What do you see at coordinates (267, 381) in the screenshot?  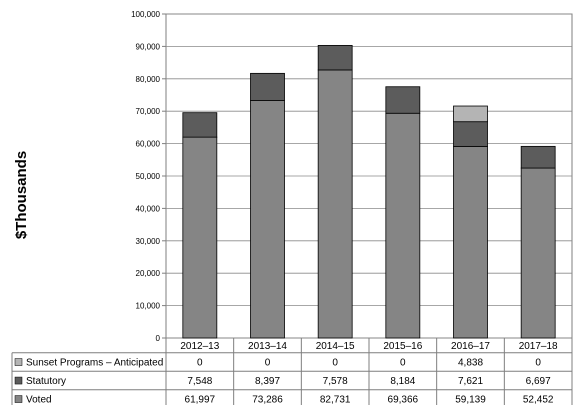 I see `table-cell-value: 8,397` at bounding box center [267, 381].